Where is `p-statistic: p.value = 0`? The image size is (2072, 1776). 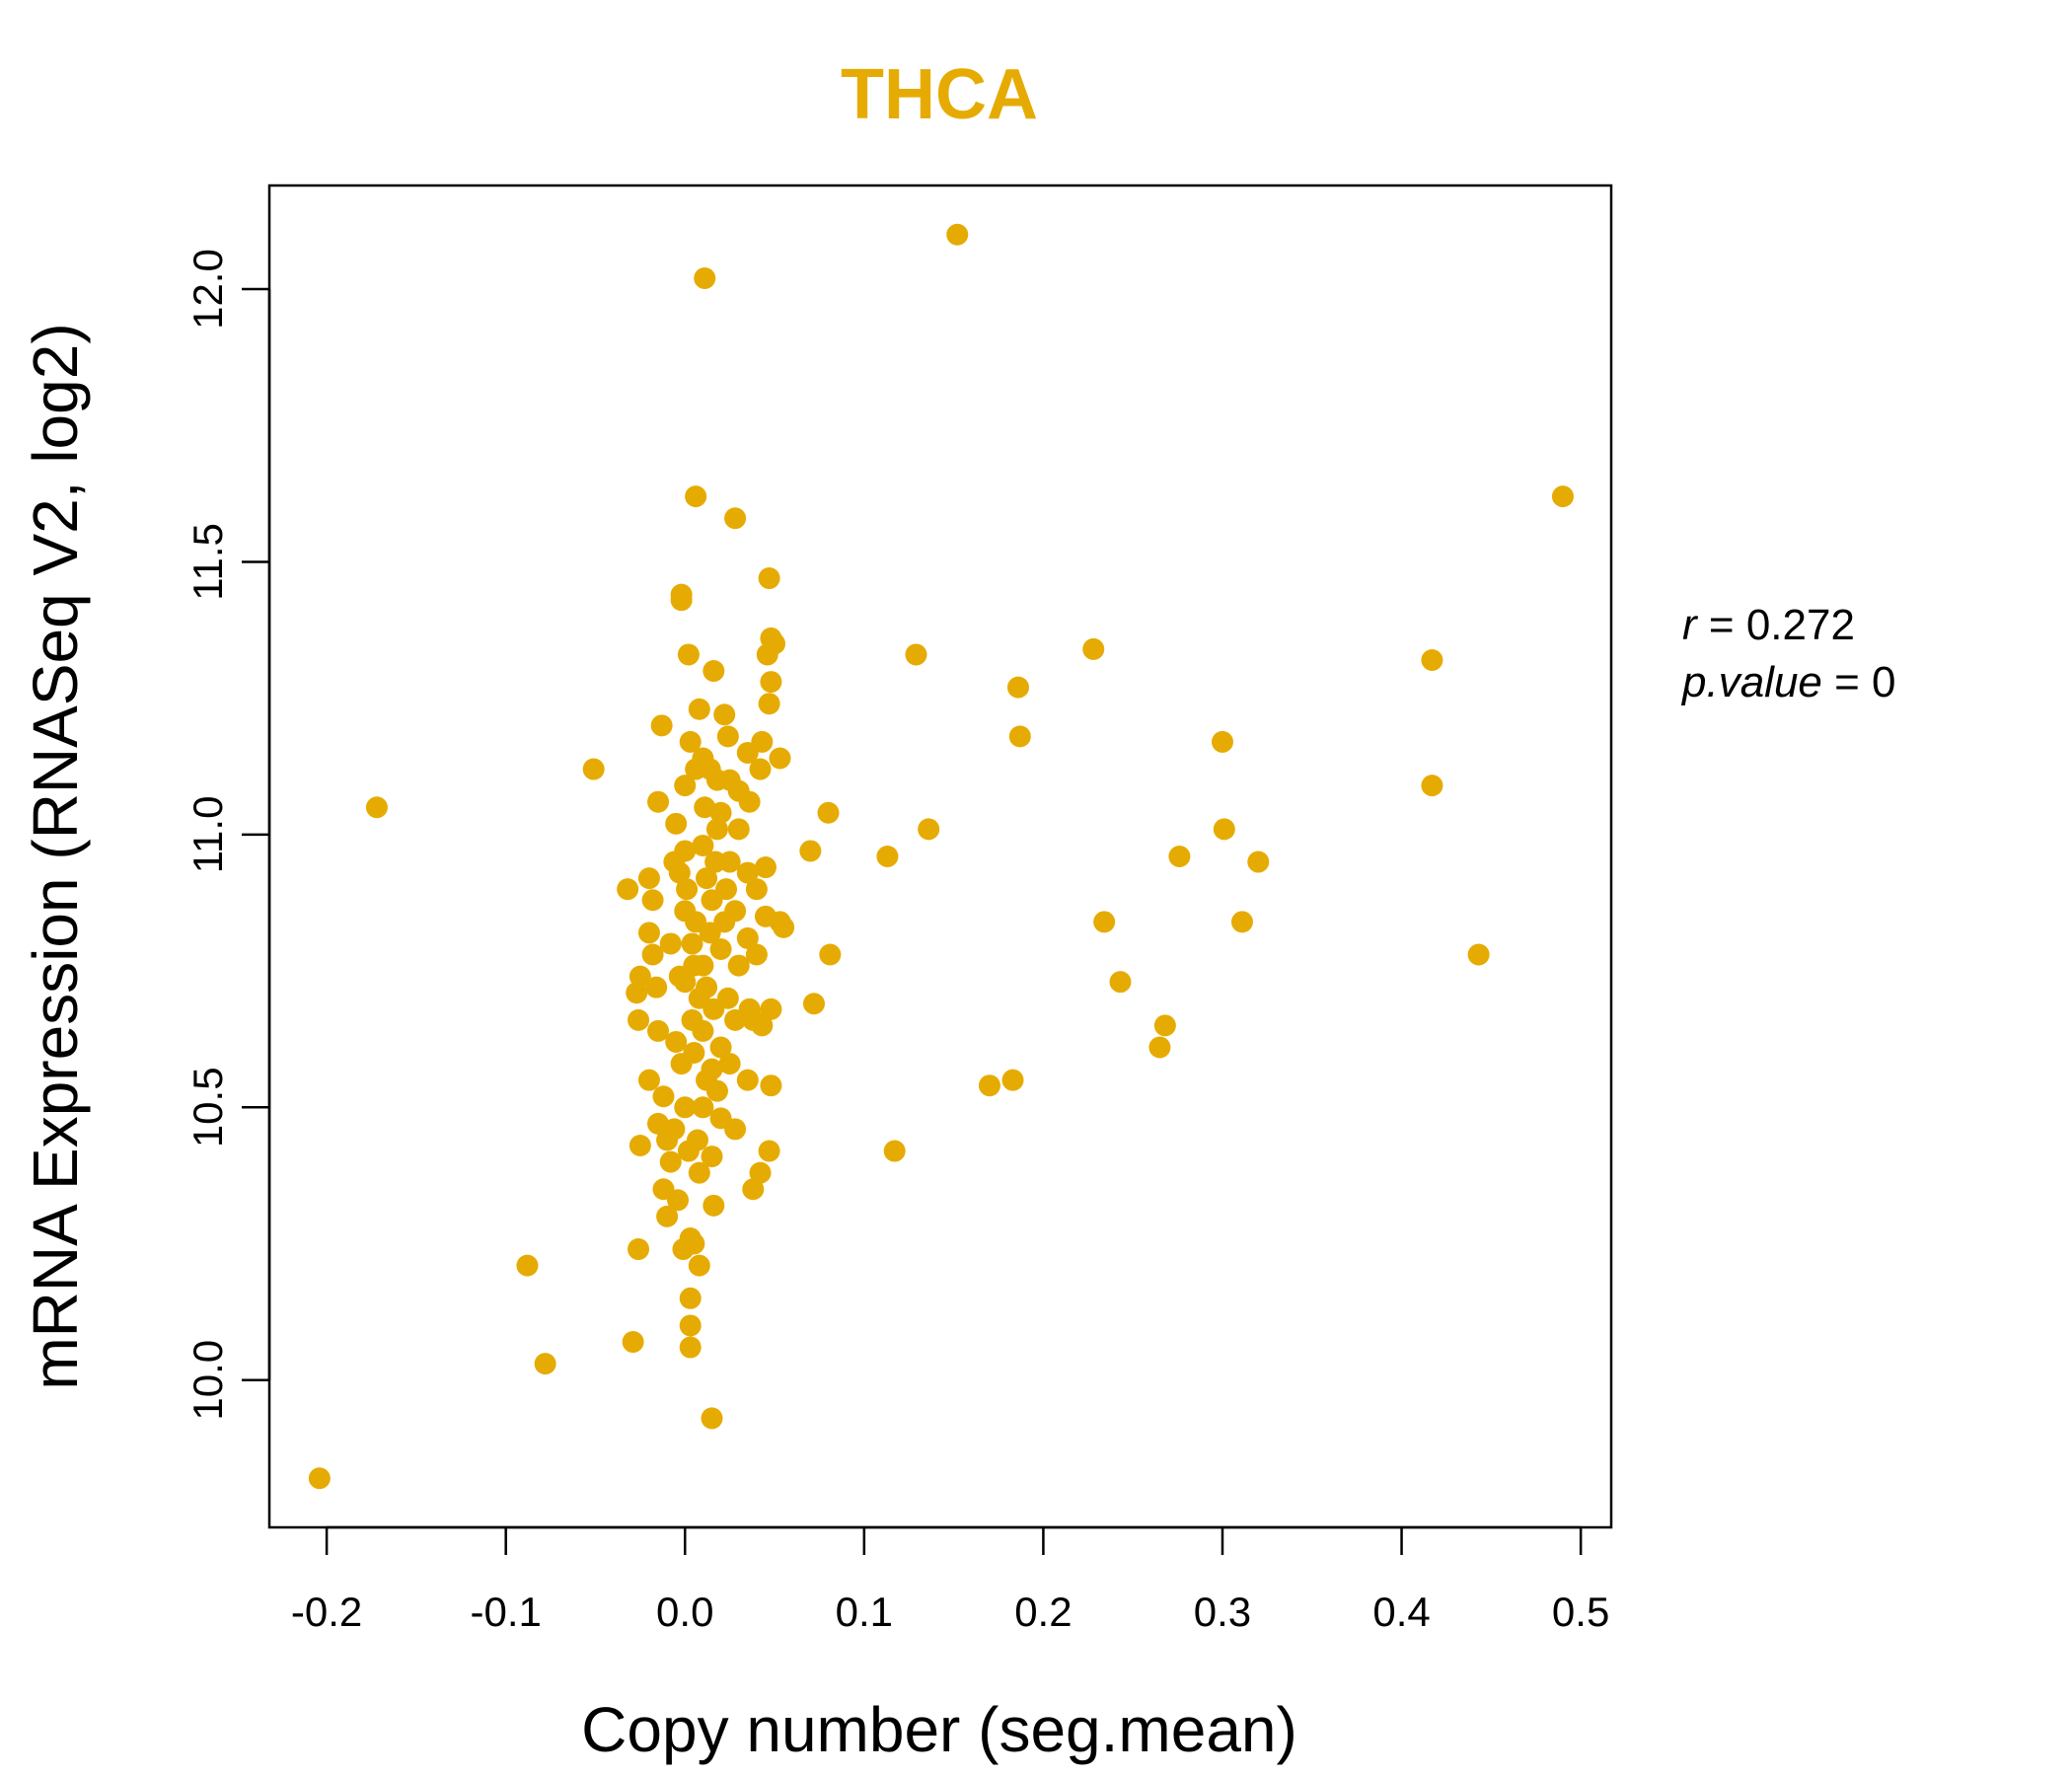 p-statistic: p.value = 0 is located at coordinates (1788, 682).